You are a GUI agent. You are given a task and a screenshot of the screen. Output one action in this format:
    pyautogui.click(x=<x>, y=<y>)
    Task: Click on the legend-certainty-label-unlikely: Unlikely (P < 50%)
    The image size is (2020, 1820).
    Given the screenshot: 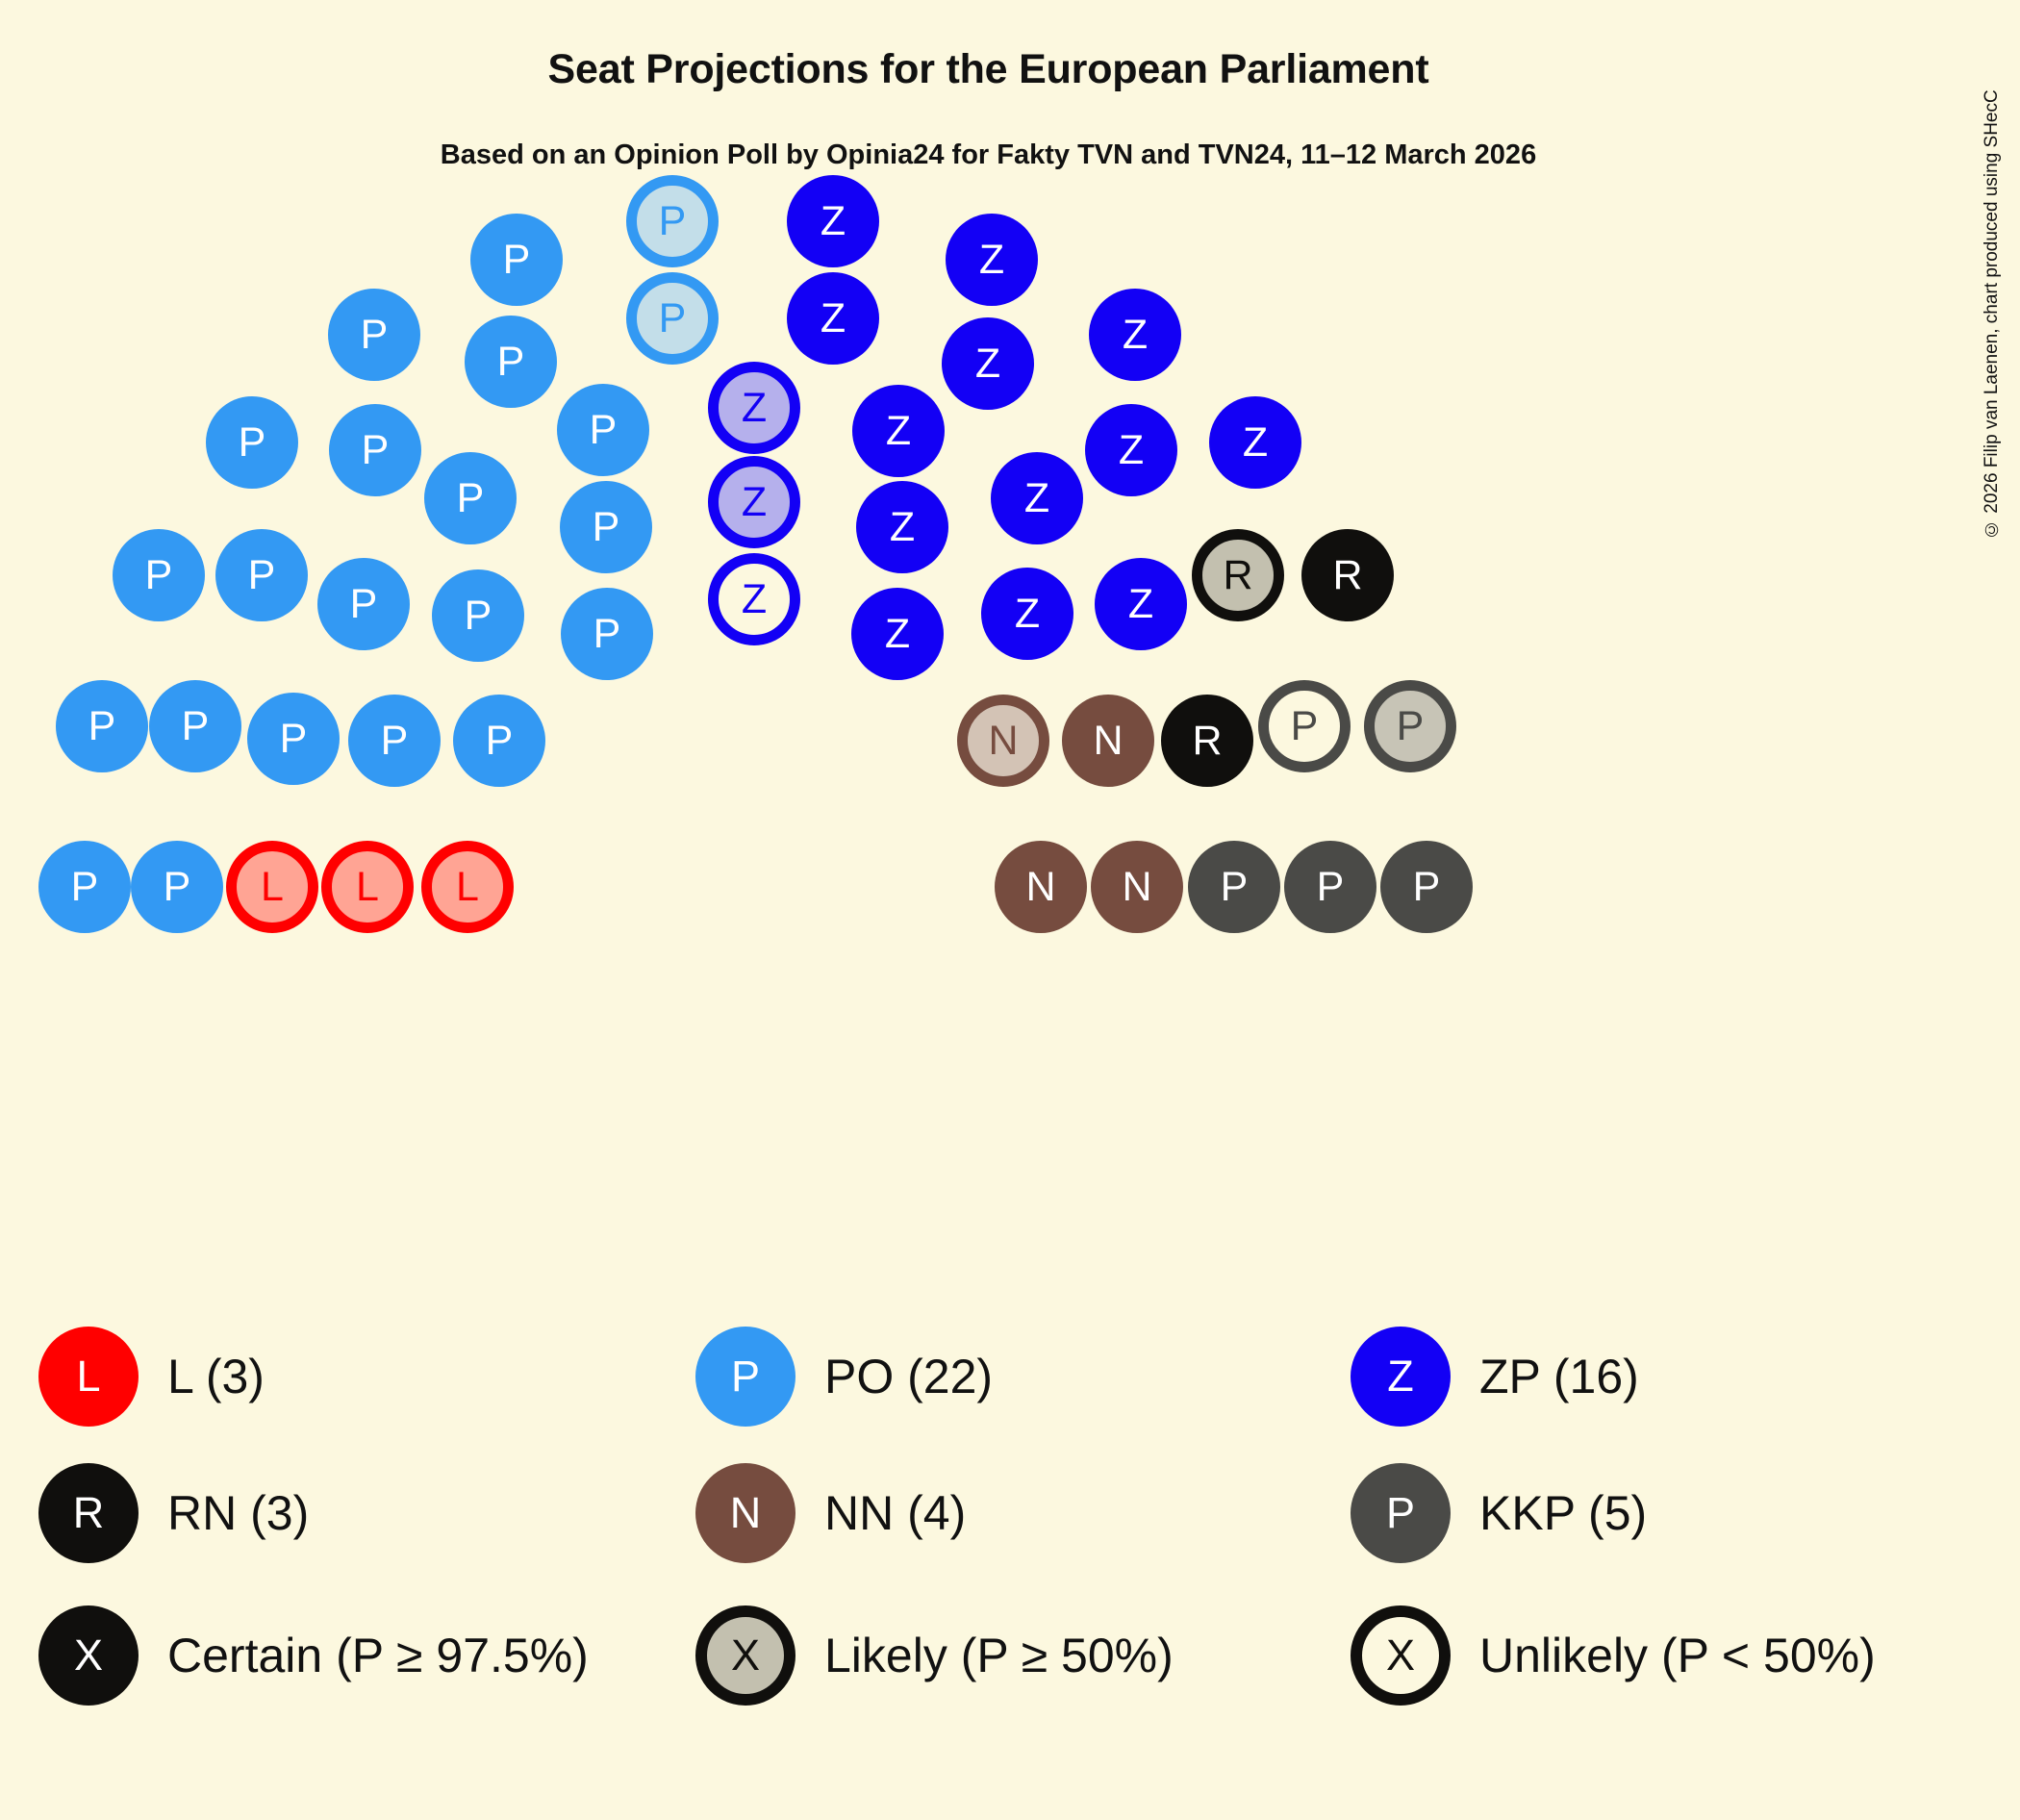 What is the action you would take?
    pyautogui.click(x=1677, y=1656)
    